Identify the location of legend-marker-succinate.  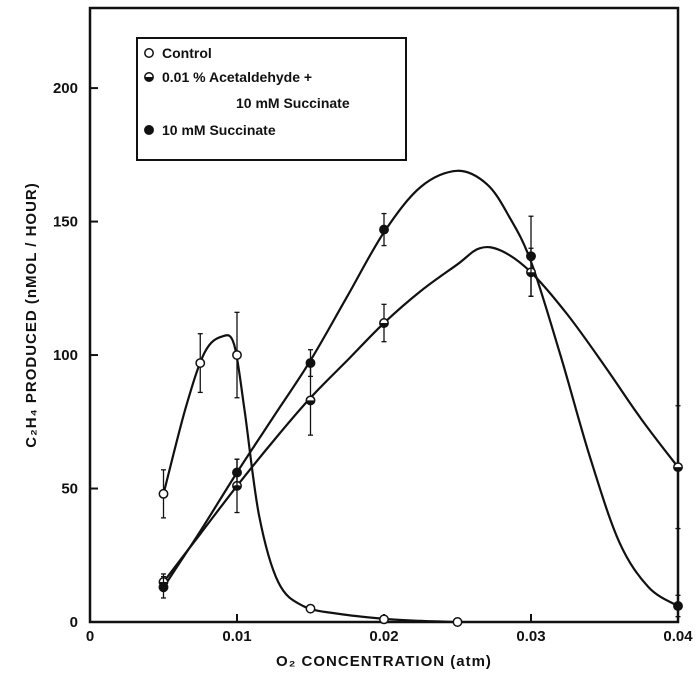
(149, 130).